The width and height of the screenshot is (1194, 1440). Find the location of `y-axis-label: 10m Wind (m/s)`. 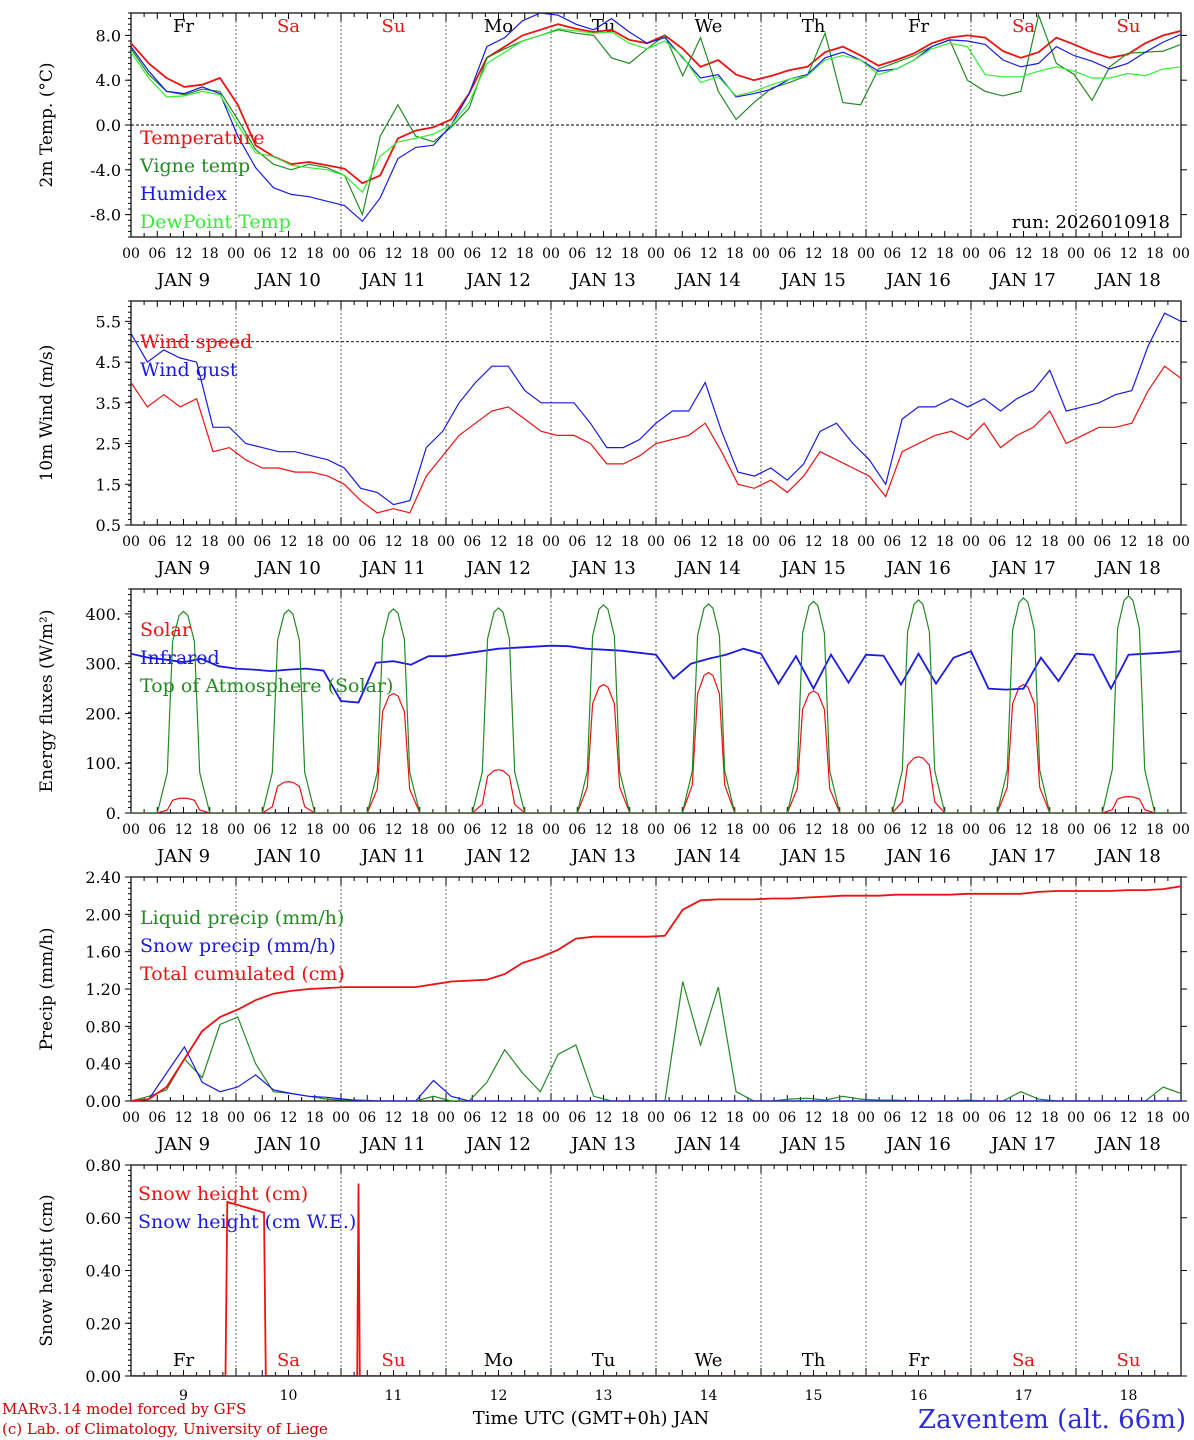

y-axis-label: 10m Wind (m/s) is located at coordinates (47, 413).